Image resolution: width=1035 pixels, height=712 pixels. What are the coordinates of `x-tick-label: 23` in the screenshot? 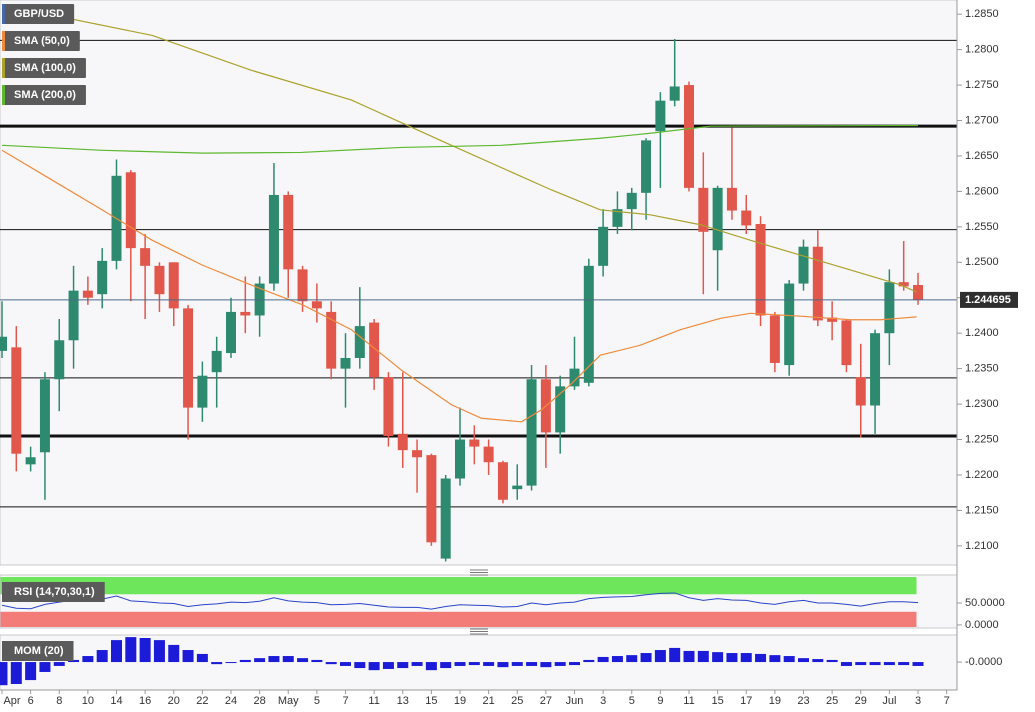 It's located at (803, 701).